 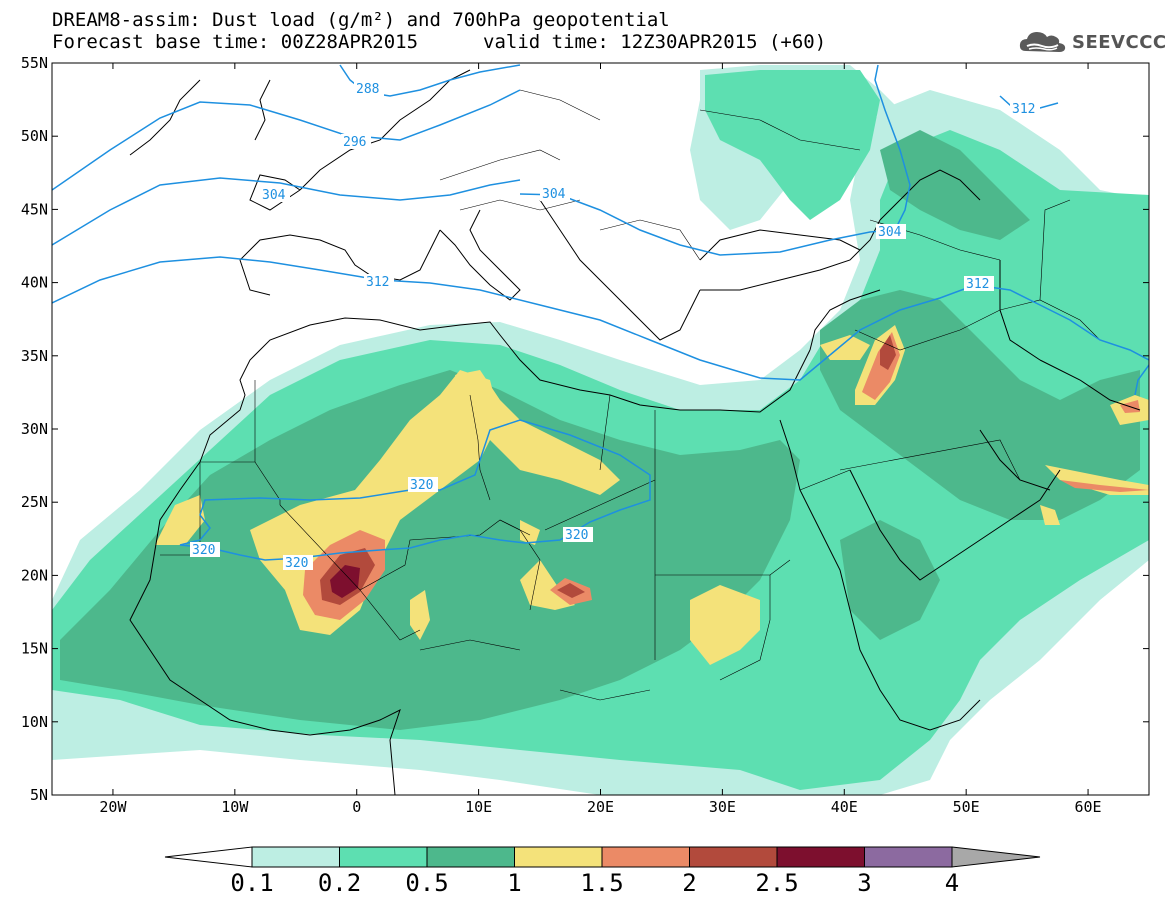 What do you see at coordinates (34, 209) in the screenshot?
I see `lat-label: 45N` at bounding box center [34, 209].